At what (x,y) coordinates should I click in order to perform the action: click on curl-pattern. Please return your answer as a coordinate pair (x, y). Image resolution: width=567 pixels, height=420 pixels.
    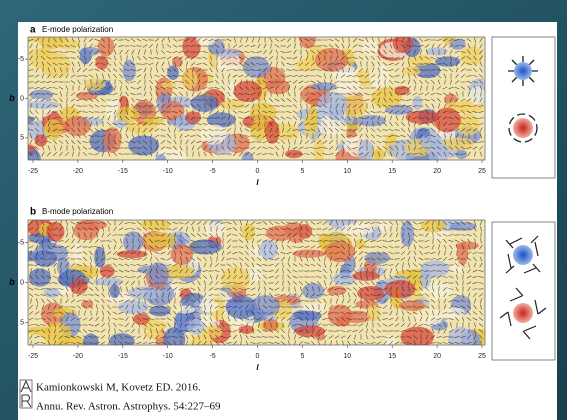
    Looking at the image, I should click on (523, 313).